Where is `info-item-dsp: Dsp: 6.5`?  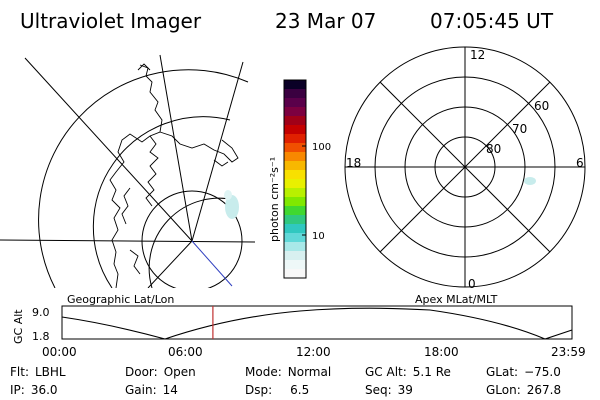
info-item-dsp: Dsp: 6.5 is located at coordinates (277, 390).